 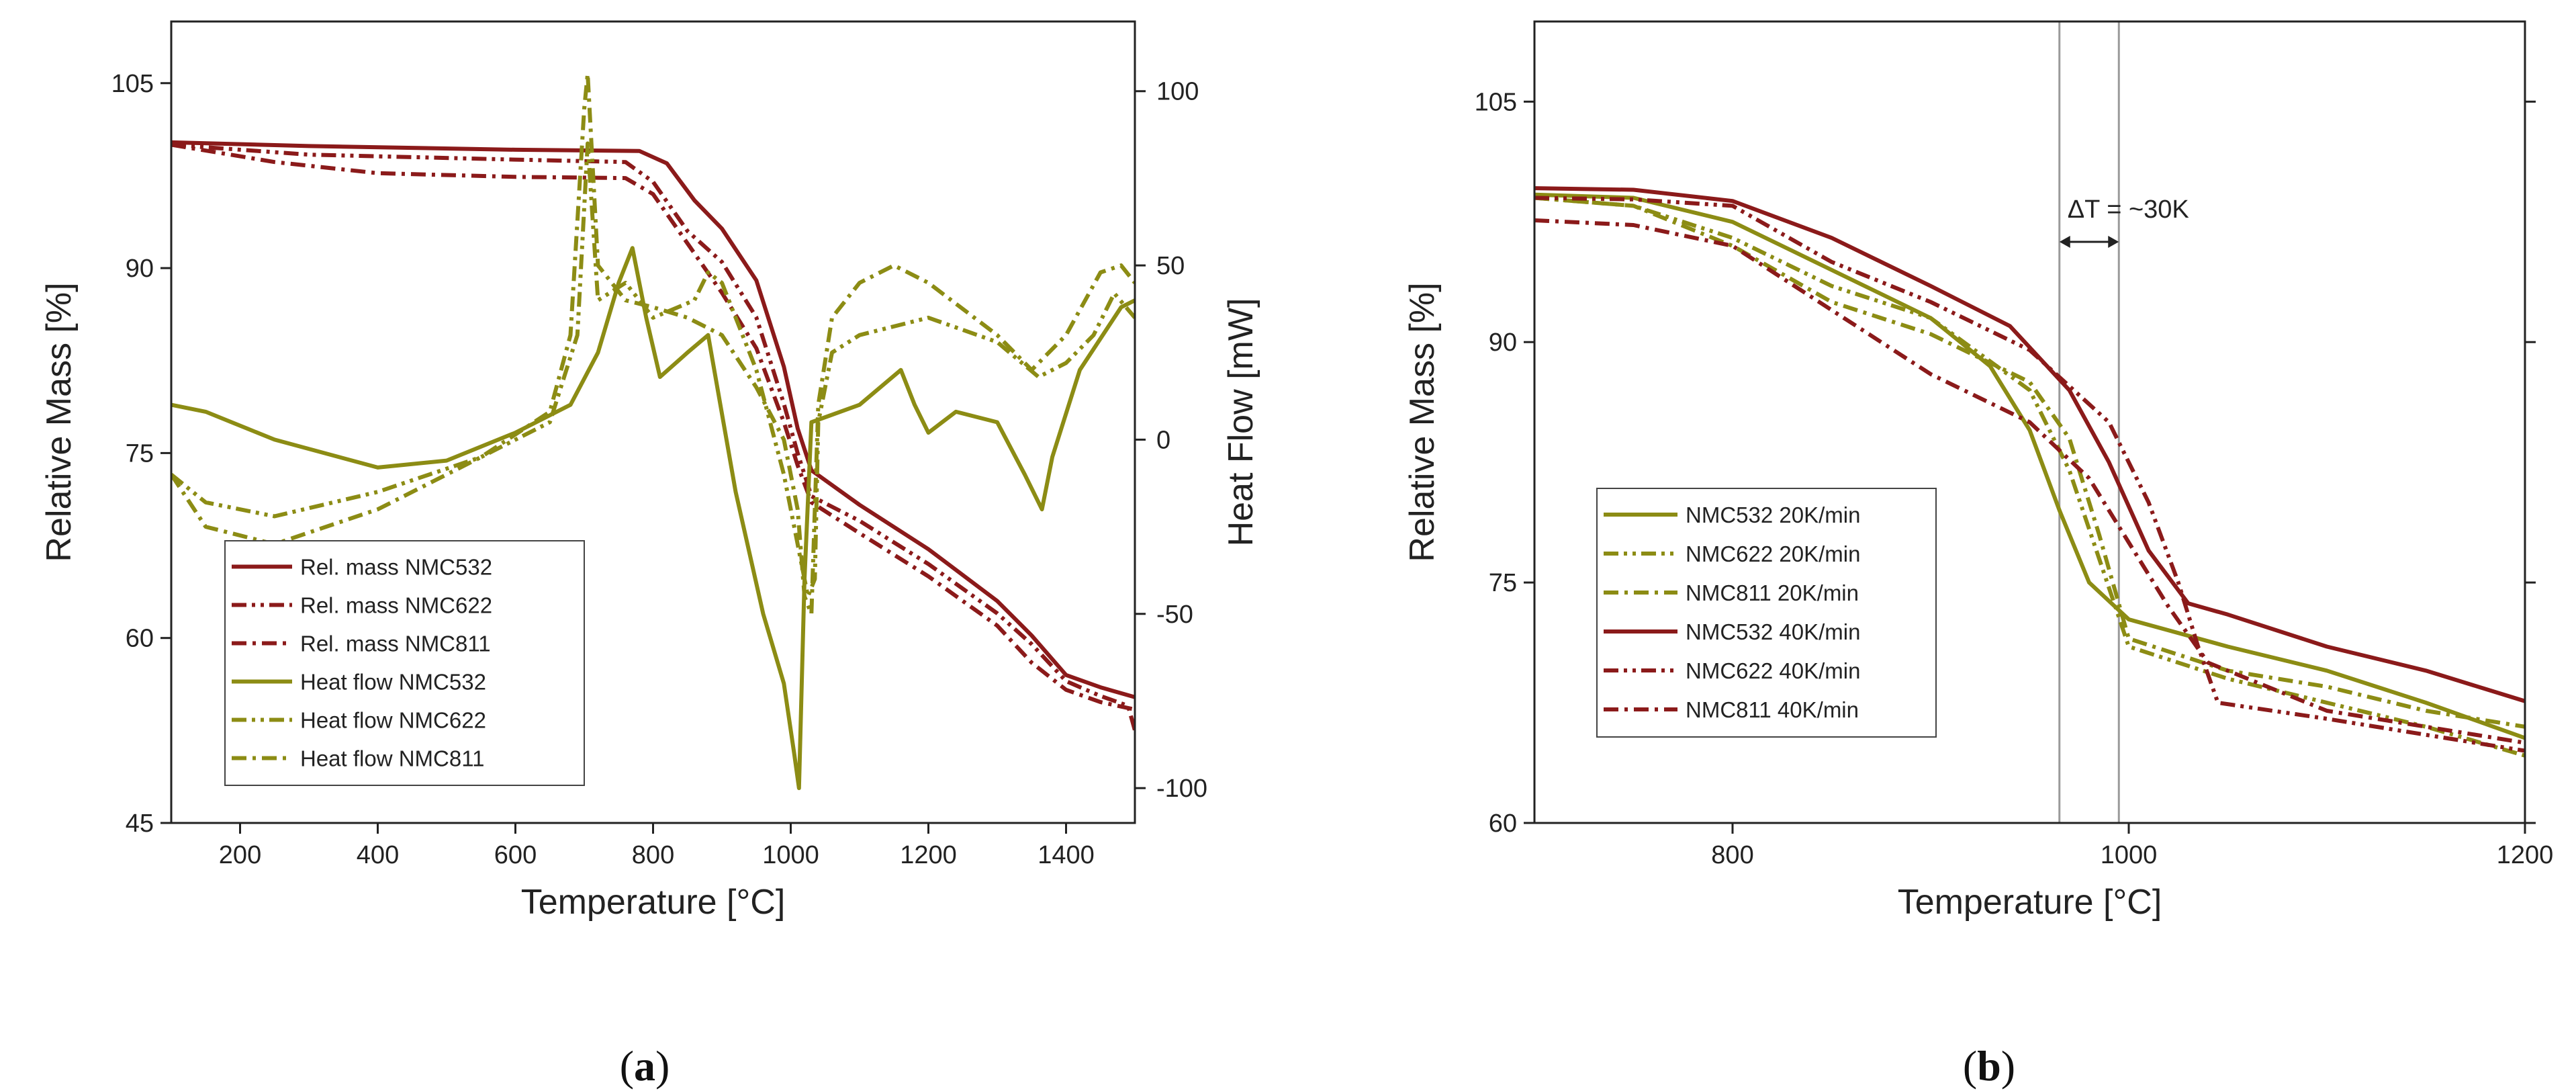 What do you see at coordinates (645, 1066) in the screenshot?
I see `panel-a-label: (a)` at bounding box center [645, 1066].